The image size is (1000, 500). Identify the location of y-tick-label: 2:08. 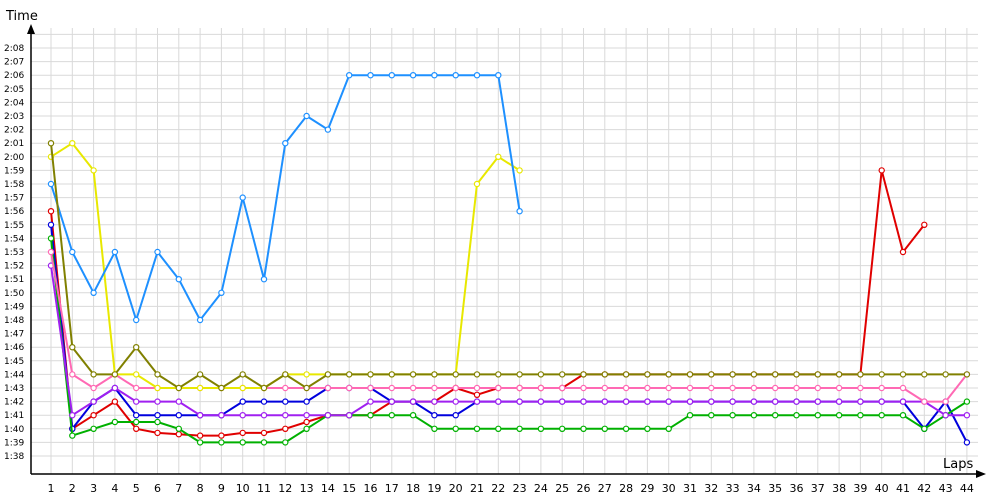
(14, 49).